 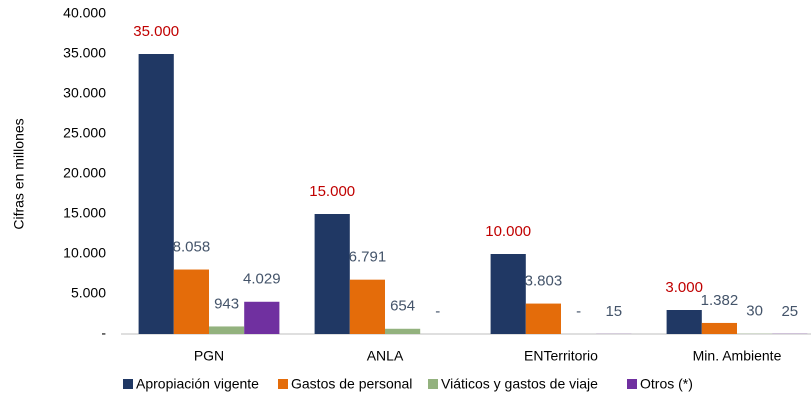 What do you see at coordinates (88, 293) in the screenshot?
I see `y-tick-label: 5.000` at bounding box center [88, 293].